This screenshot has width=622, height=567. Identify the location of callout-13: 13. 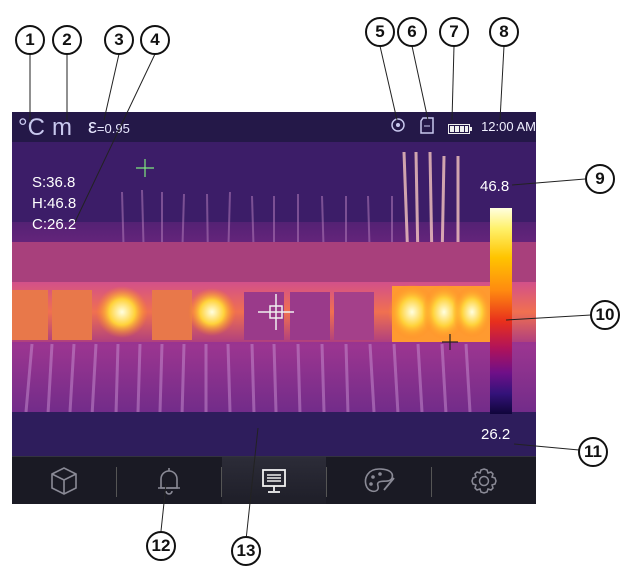
(246, 551).